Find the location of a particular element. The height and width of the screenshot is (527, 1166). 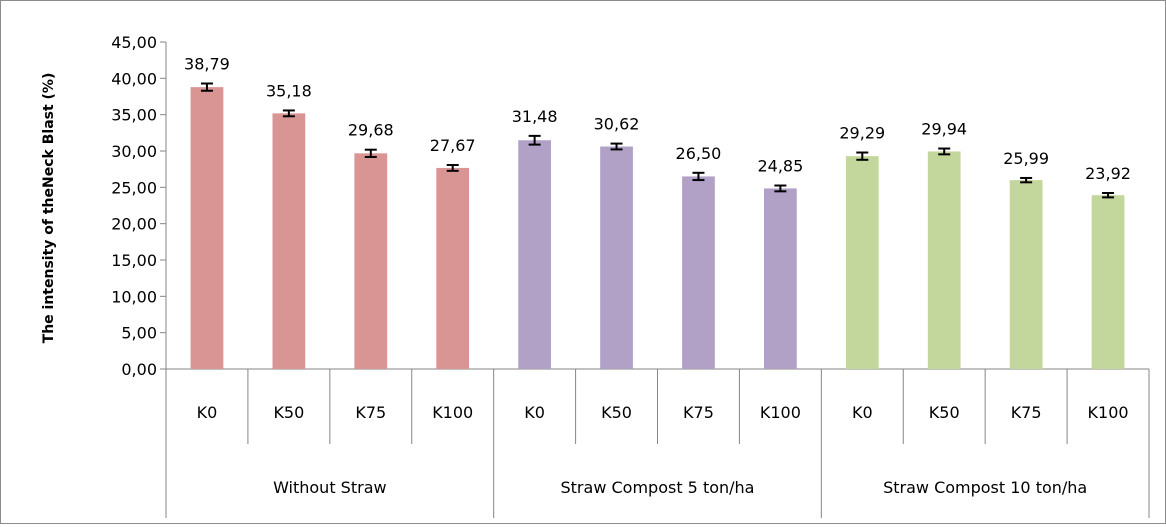

group-label: Straw Compost 5 ton/ha is located at coordinates (658, 487).